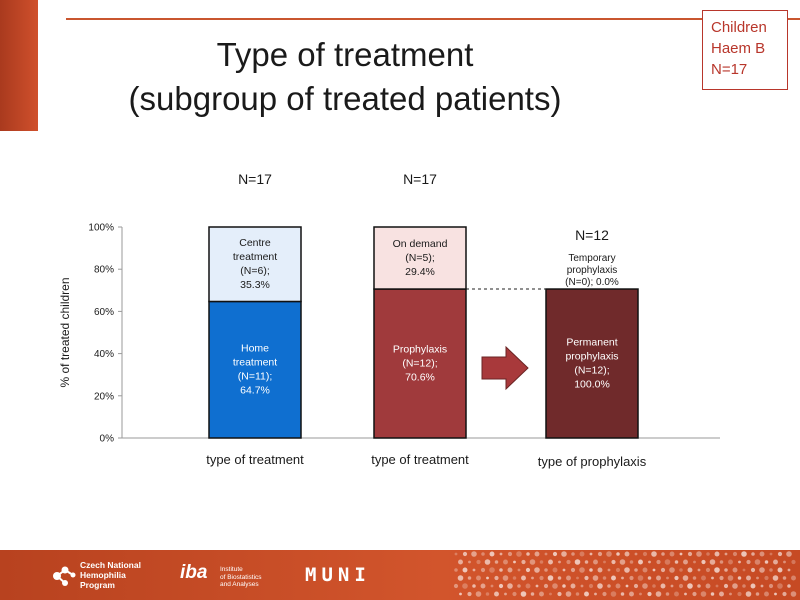  I want to click on x-category-label: type of prophylaxis, so click(592, 461).